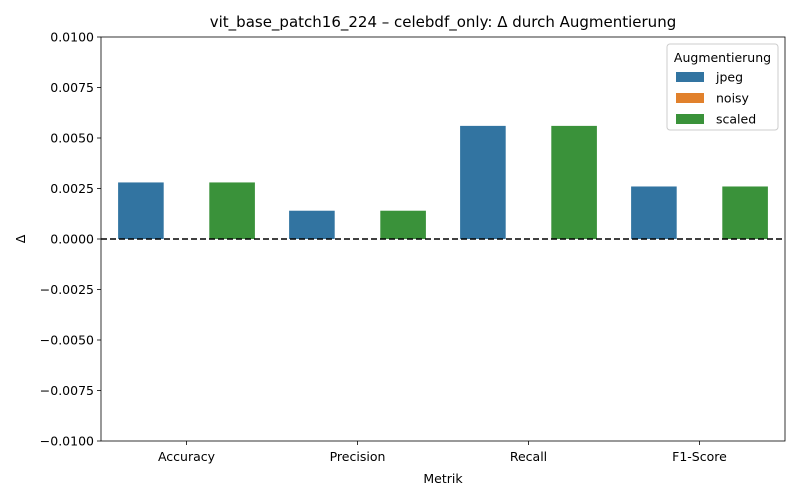  What do you see at coordinates (72, 87) in the screenshot?
I see `y-tick-label: 0.0075` at bounding box center [72, 87].